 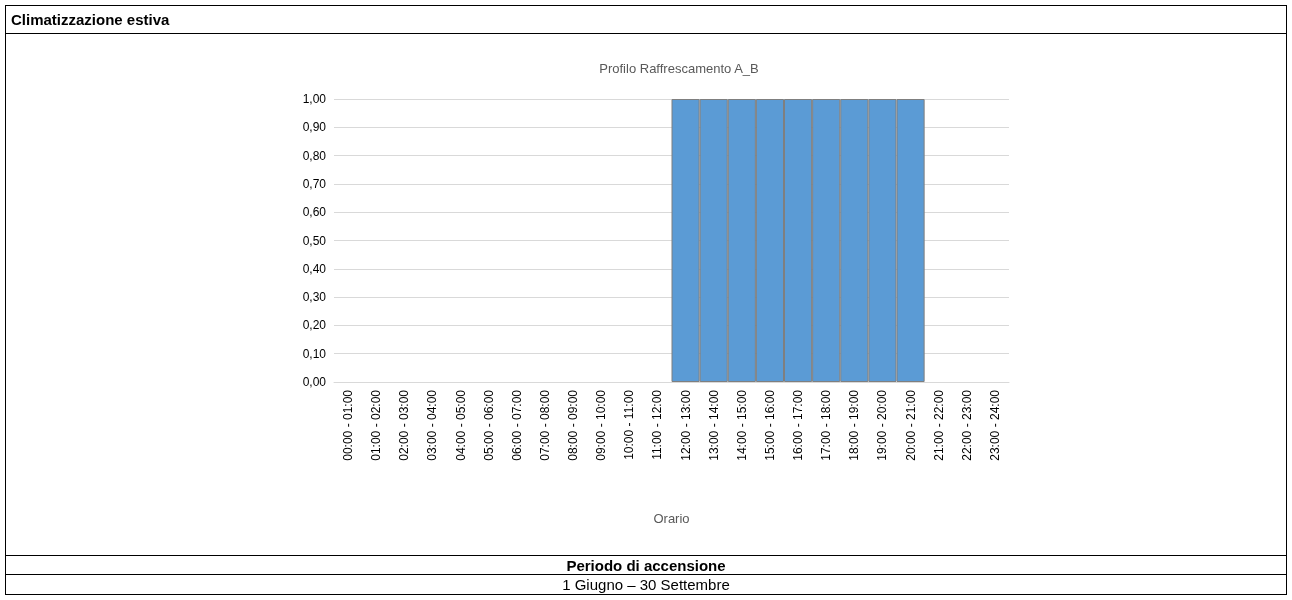 I want to click on x-tick-label: 21:00 - 22:00, so click(x=938, y=425).